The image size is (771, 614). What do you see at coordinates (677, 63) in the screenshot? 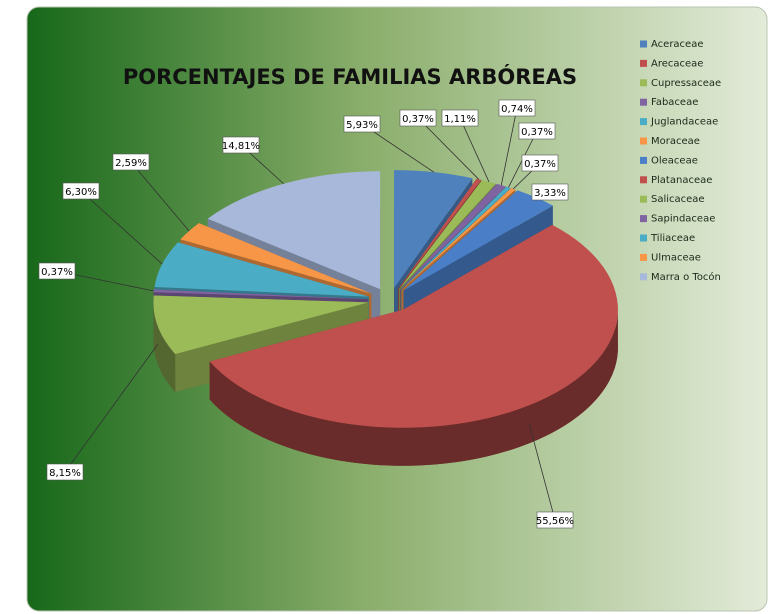
I see `legend-label: Arecaceae` at bounding box center [677, 63].